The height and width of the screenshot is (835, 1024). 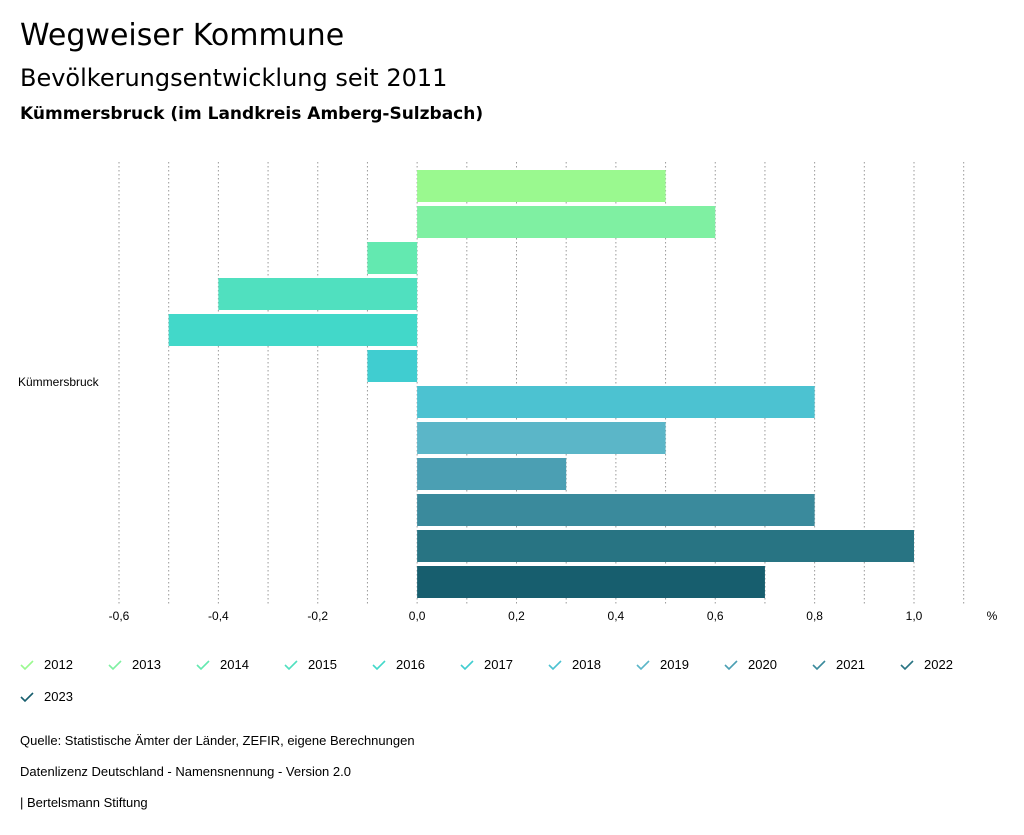 What do you see at coordinates (541, 438) in the screenshot?
I see `bar-2019` at bounding box center [541, 438].